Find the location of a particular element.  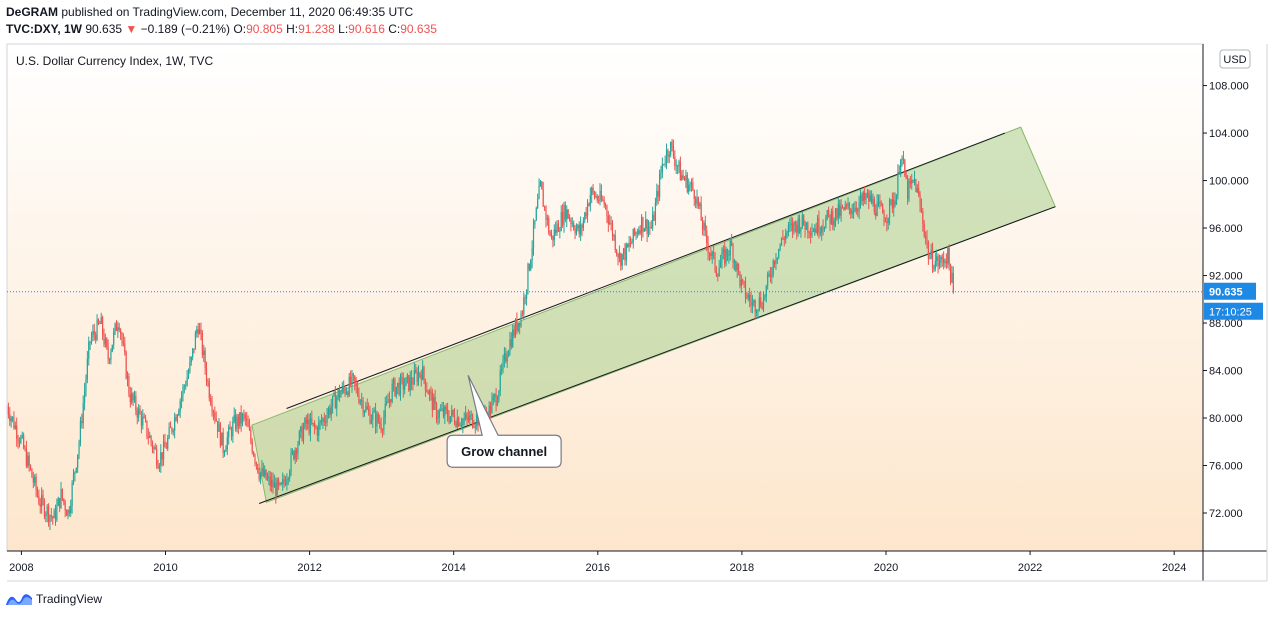

x-tick-label: 2014 is located at coordinates (453, 568).